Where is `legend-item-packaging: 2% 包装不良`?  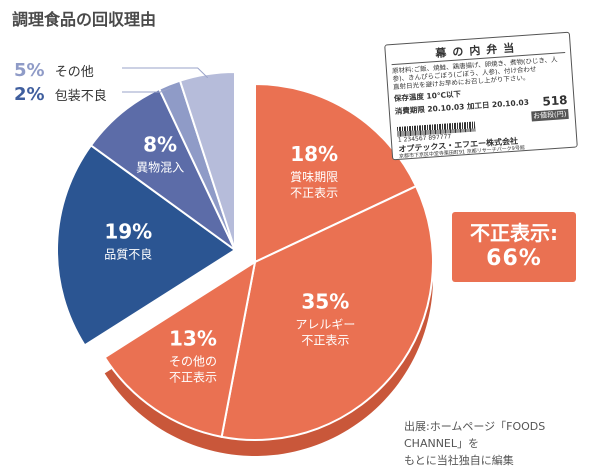 legend-item-packaging: 2% 包装不良 is located at coordinates (60, 94).